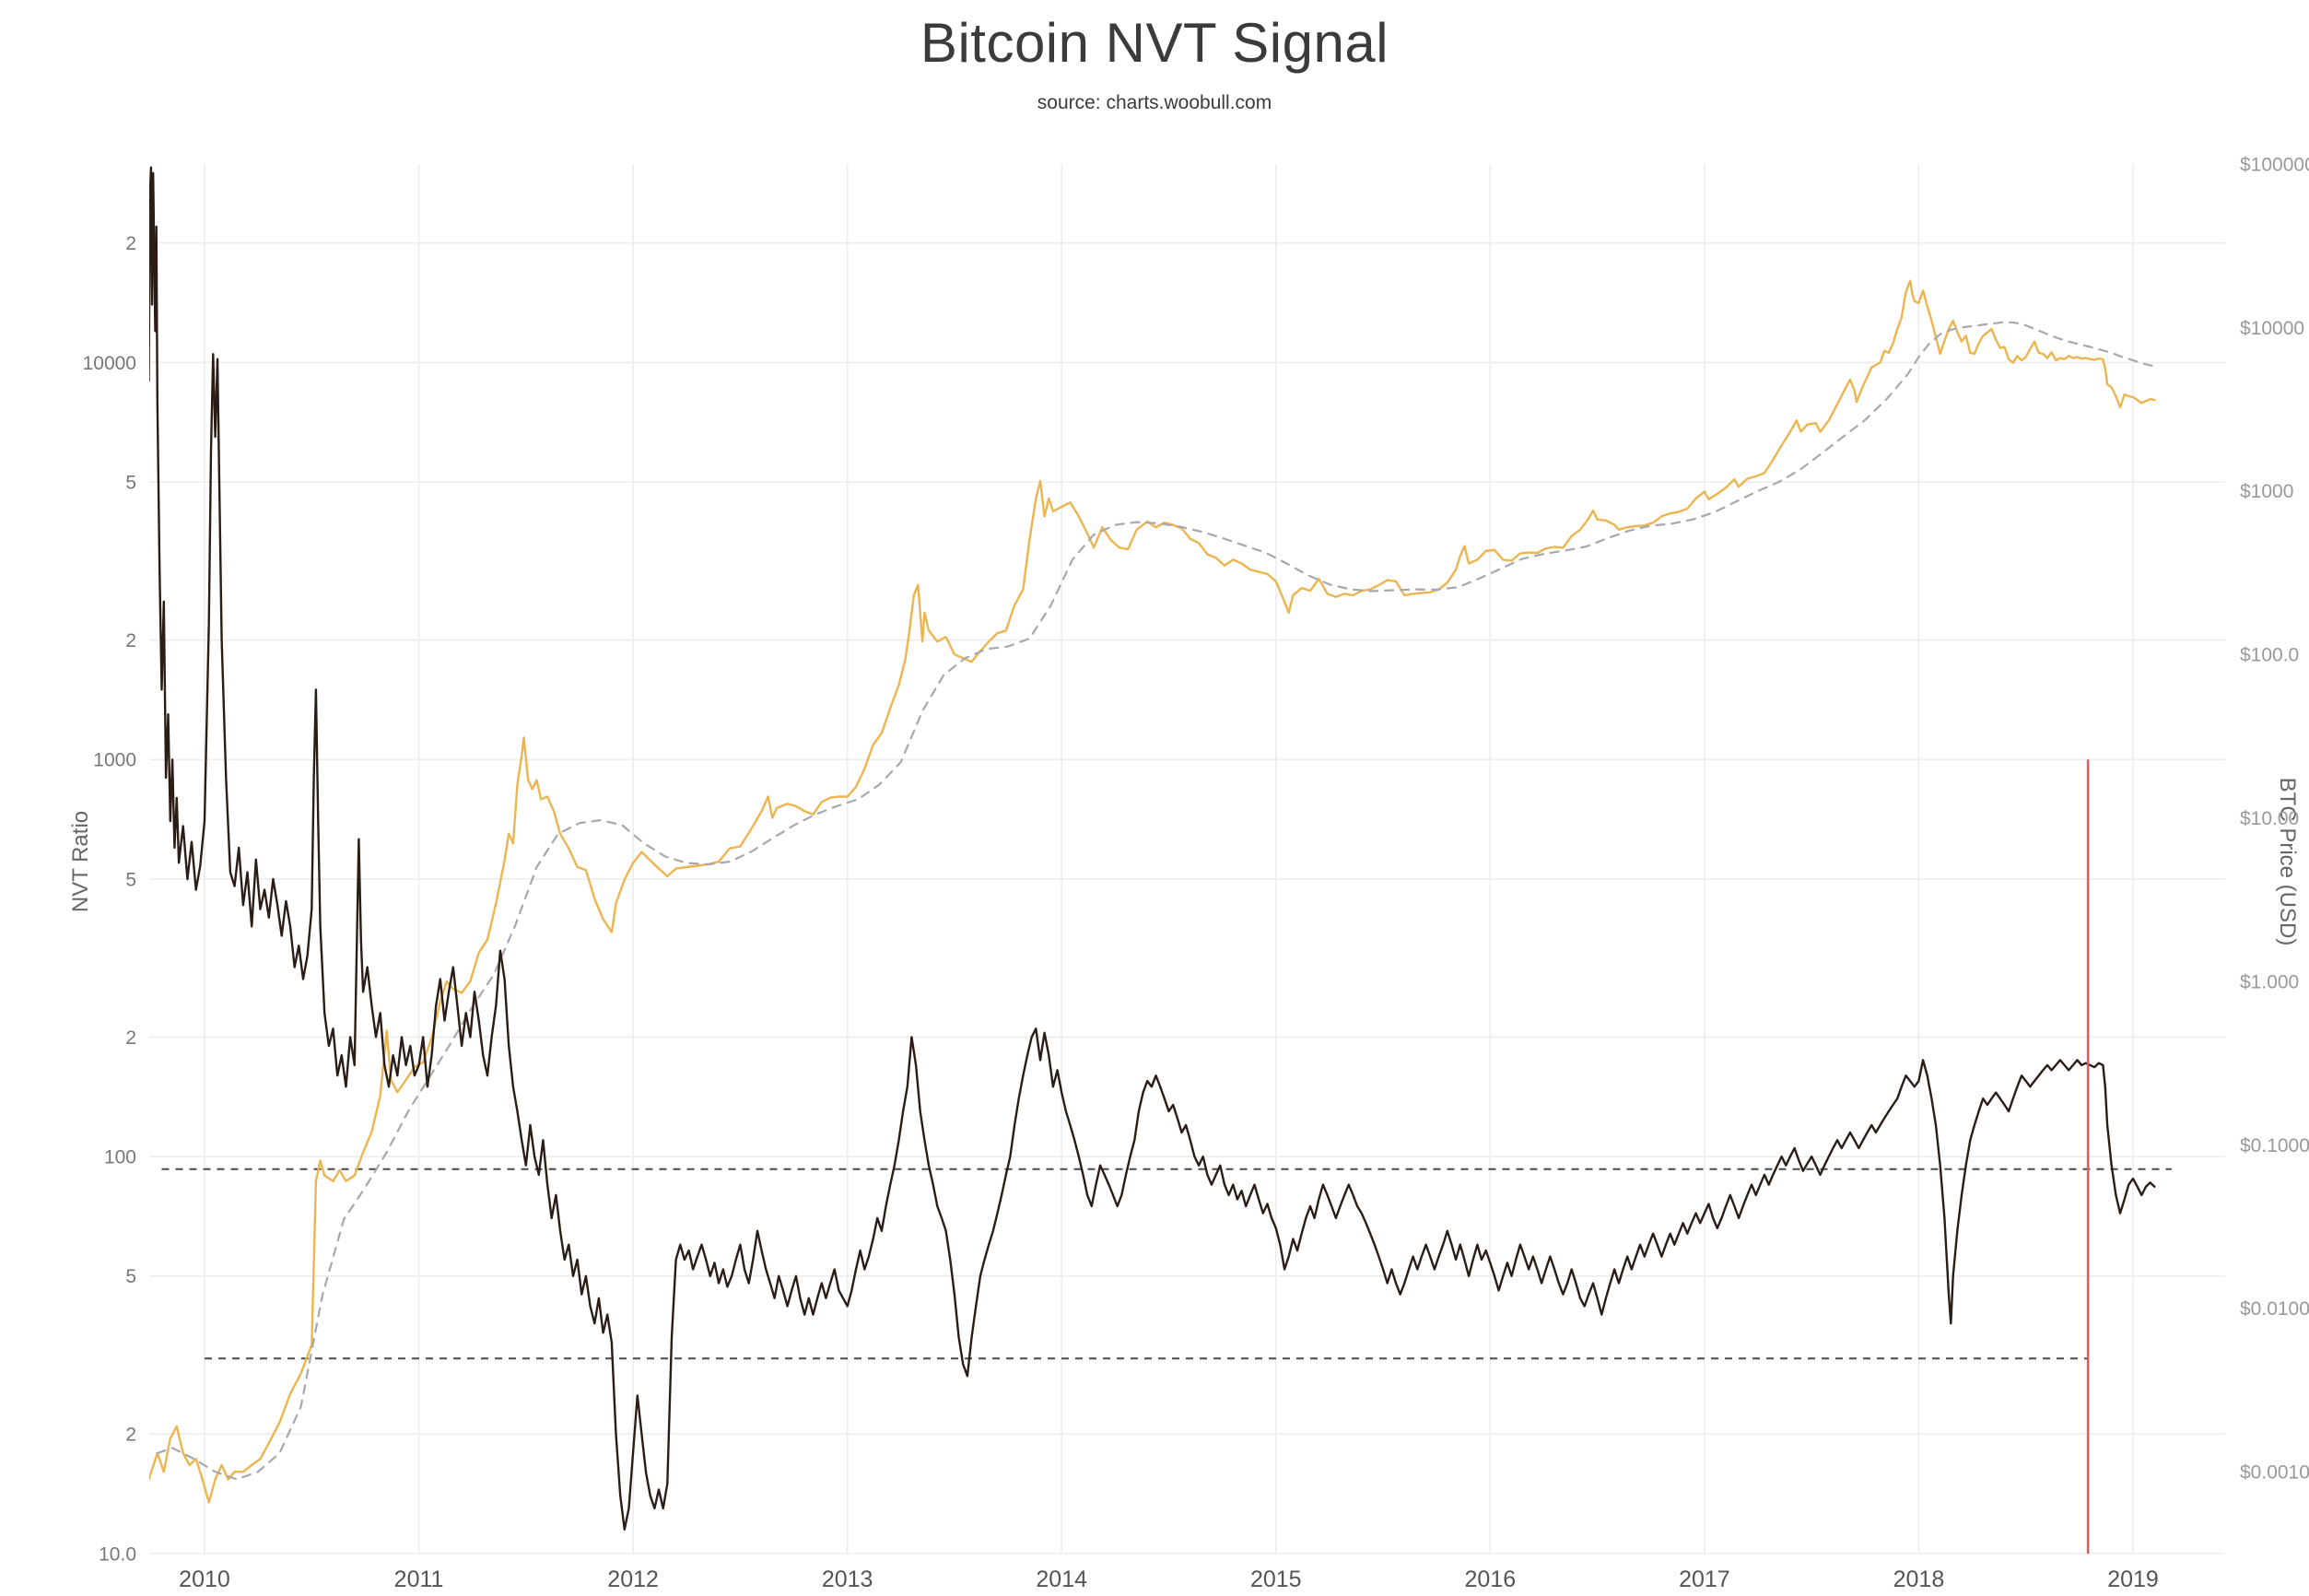 The image size is (2309, 1596). What do you see at coordinates (2269, 981) in the screenshot?
I see `y-right-tick-label: $1.000` at bounding box center [2269, 981].